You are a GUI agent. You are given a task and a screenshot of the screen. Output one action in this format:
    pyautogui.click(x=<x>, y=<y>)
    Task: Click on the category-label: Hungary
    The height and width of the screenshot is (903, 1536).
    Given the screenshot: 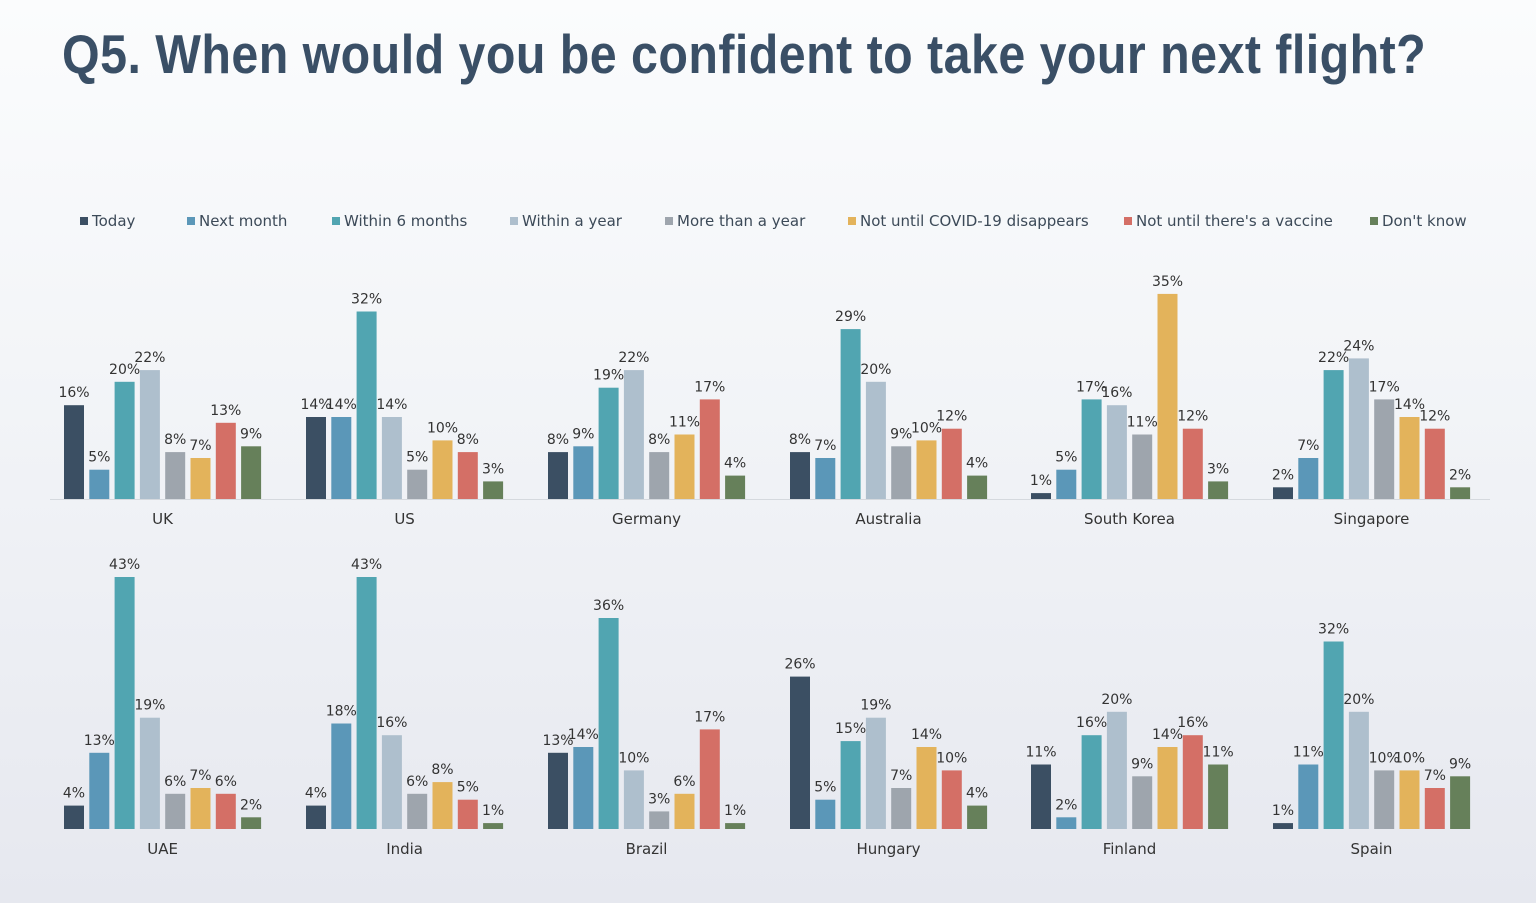 What is the action you would take?
    pyautogui.click(x=888, y=849)
    